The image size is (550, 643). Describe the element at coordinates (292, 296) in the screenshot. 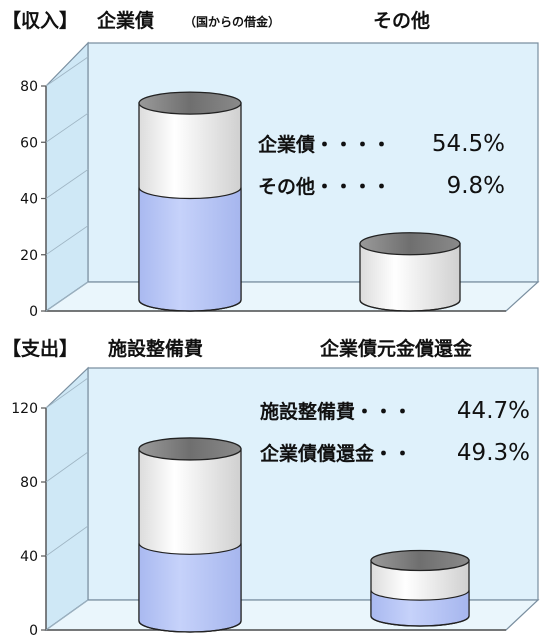

I see `income-floor` at that location.